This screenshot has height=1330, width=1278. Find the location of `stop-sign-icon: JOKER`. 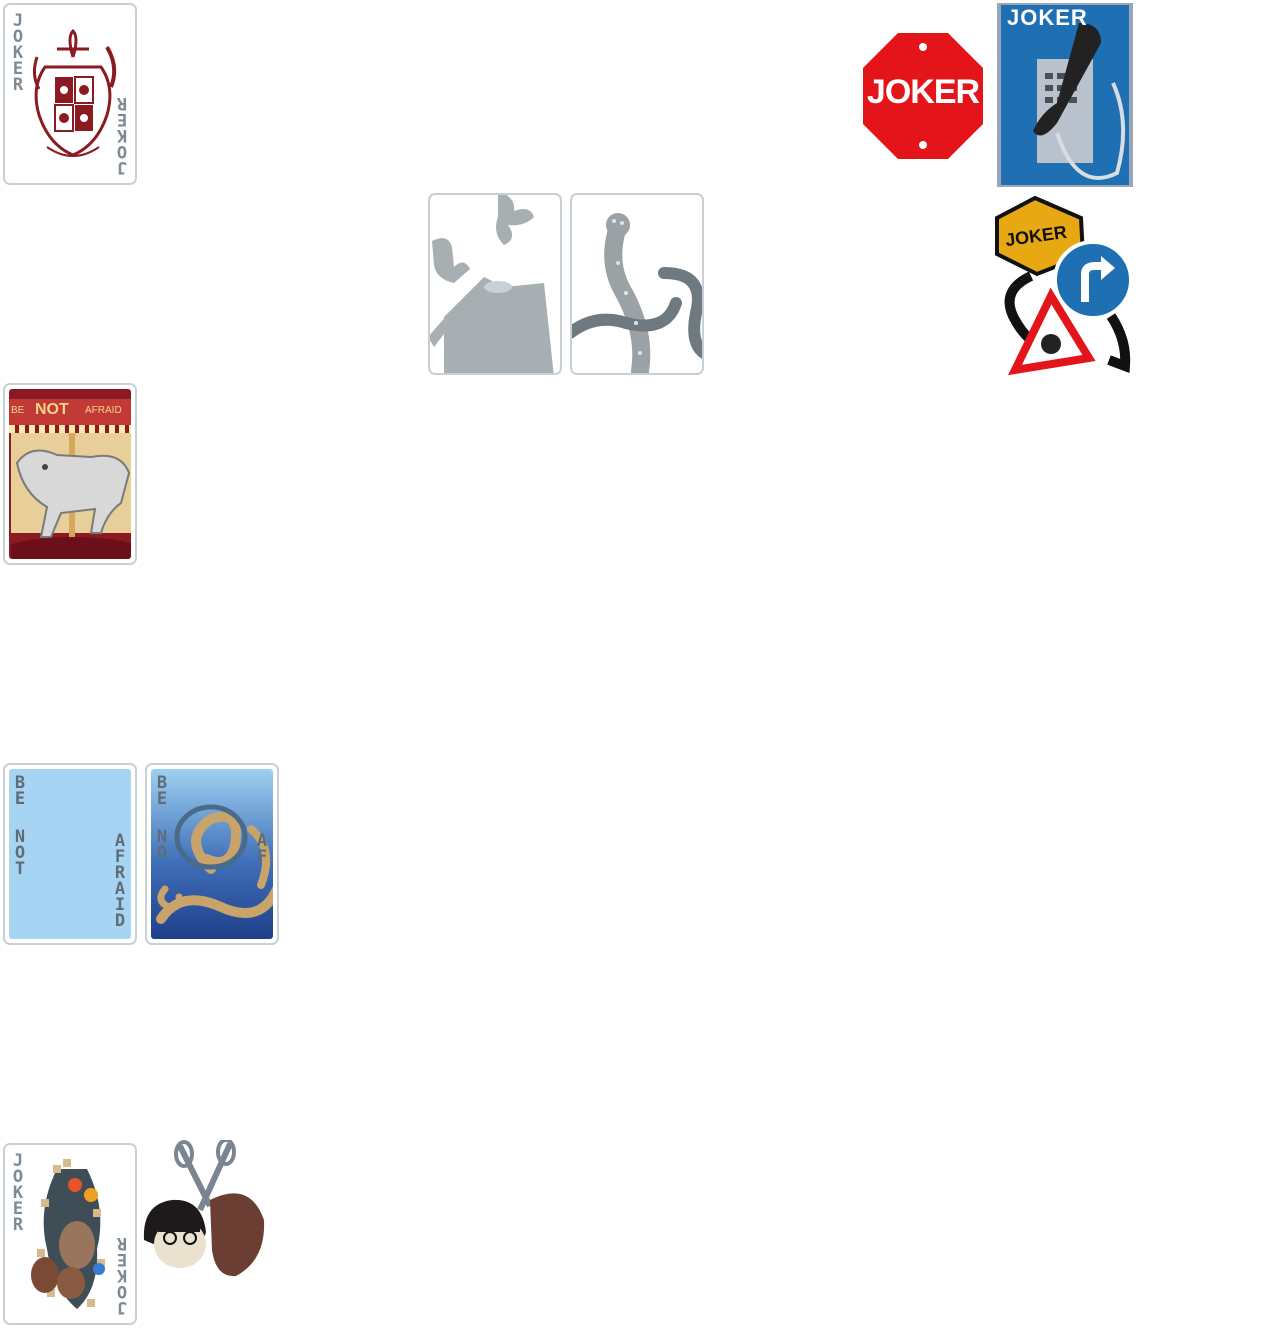

stop-sign-icon: JOKER is located at coordinates (923, 96).